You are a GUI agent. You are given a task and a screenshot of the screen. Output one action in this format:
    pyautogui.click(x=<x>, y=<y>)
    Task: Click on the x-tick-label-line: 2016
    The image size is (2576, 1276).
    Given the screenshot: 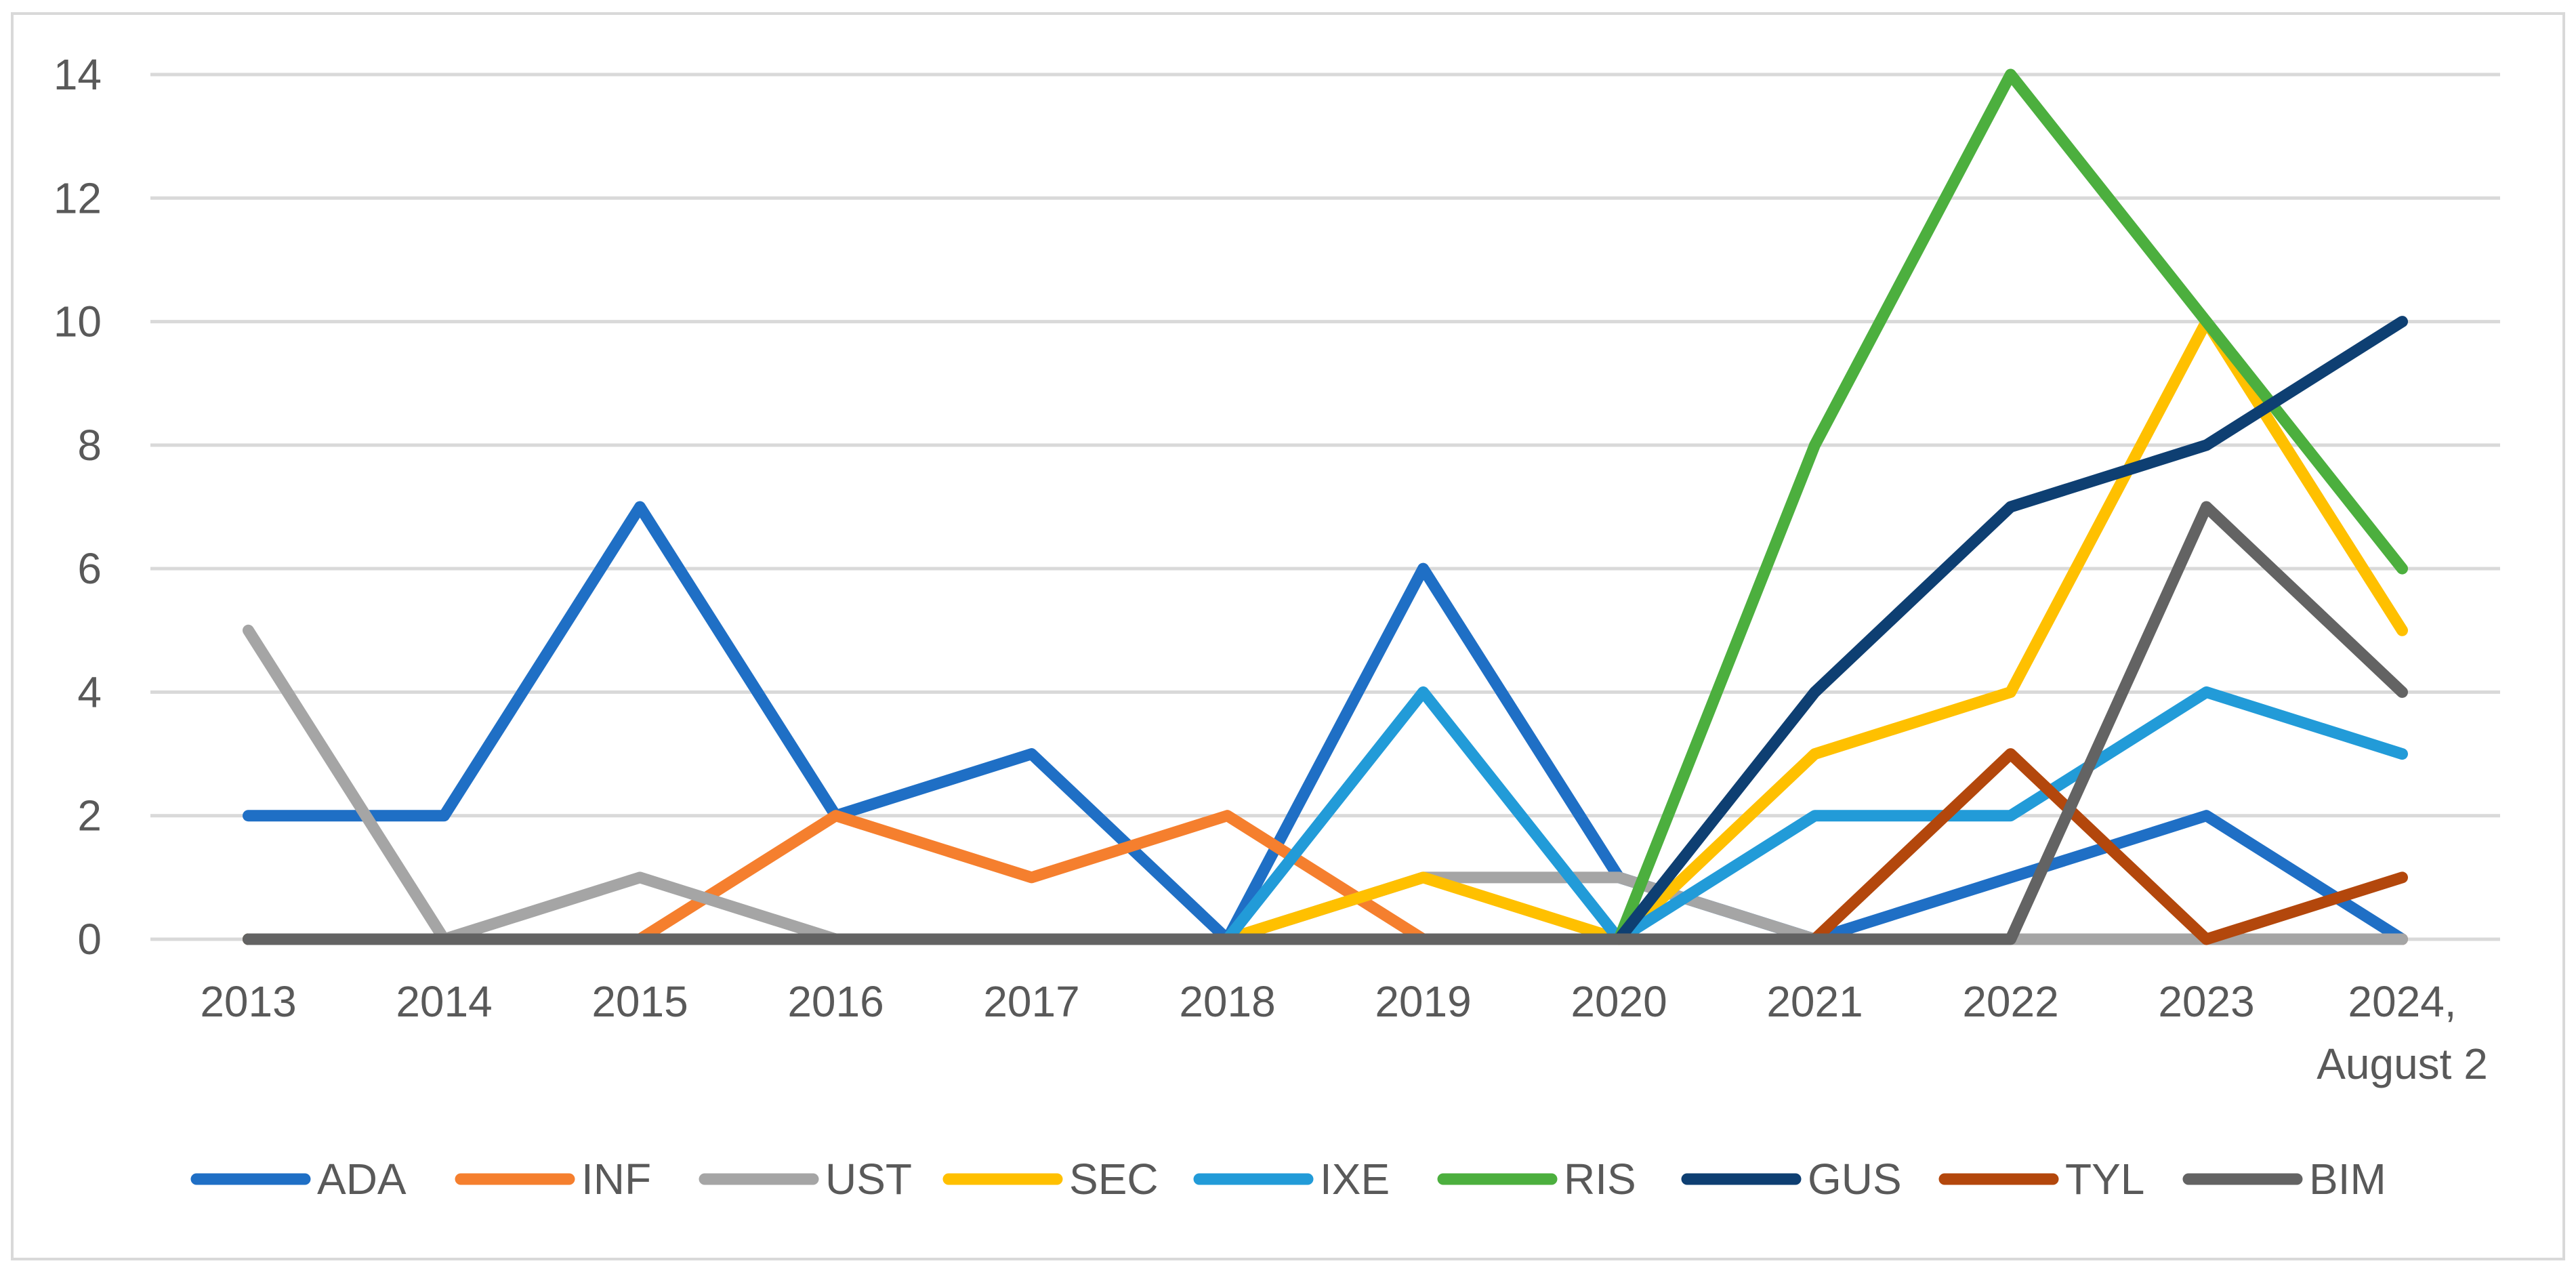 What is the action you would take?
    pyautogui.click(x=835, y=1001)
    